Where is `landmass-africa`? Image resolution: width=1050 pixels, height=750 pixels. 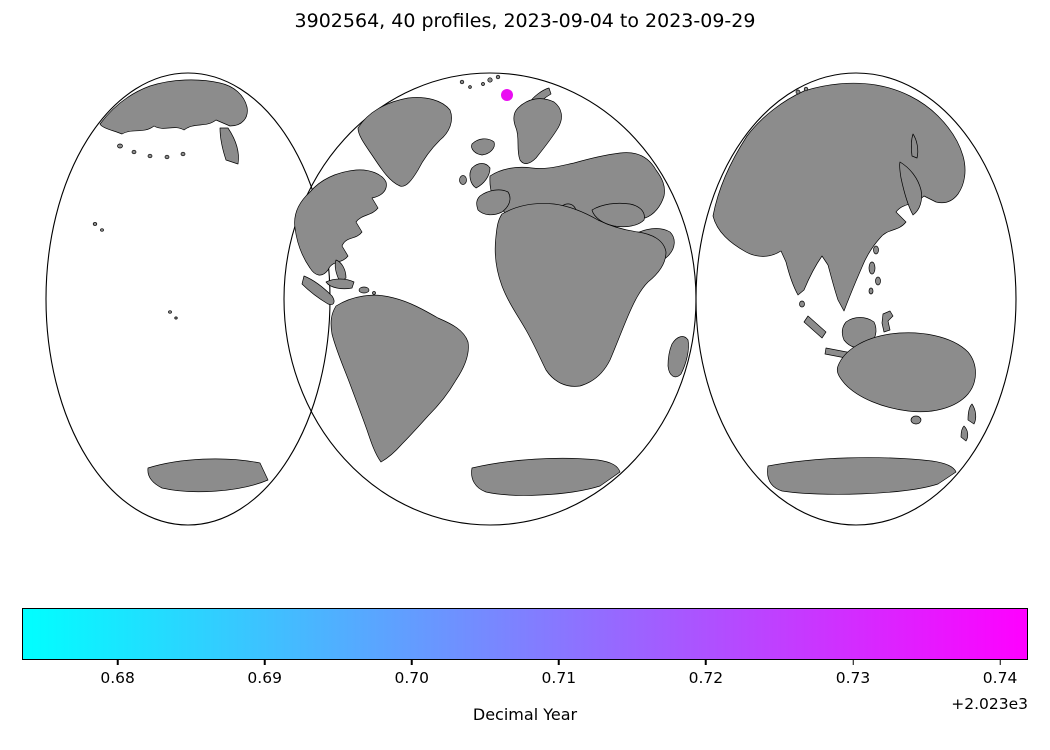
landmass-africa is located at coordinates (580, 295).